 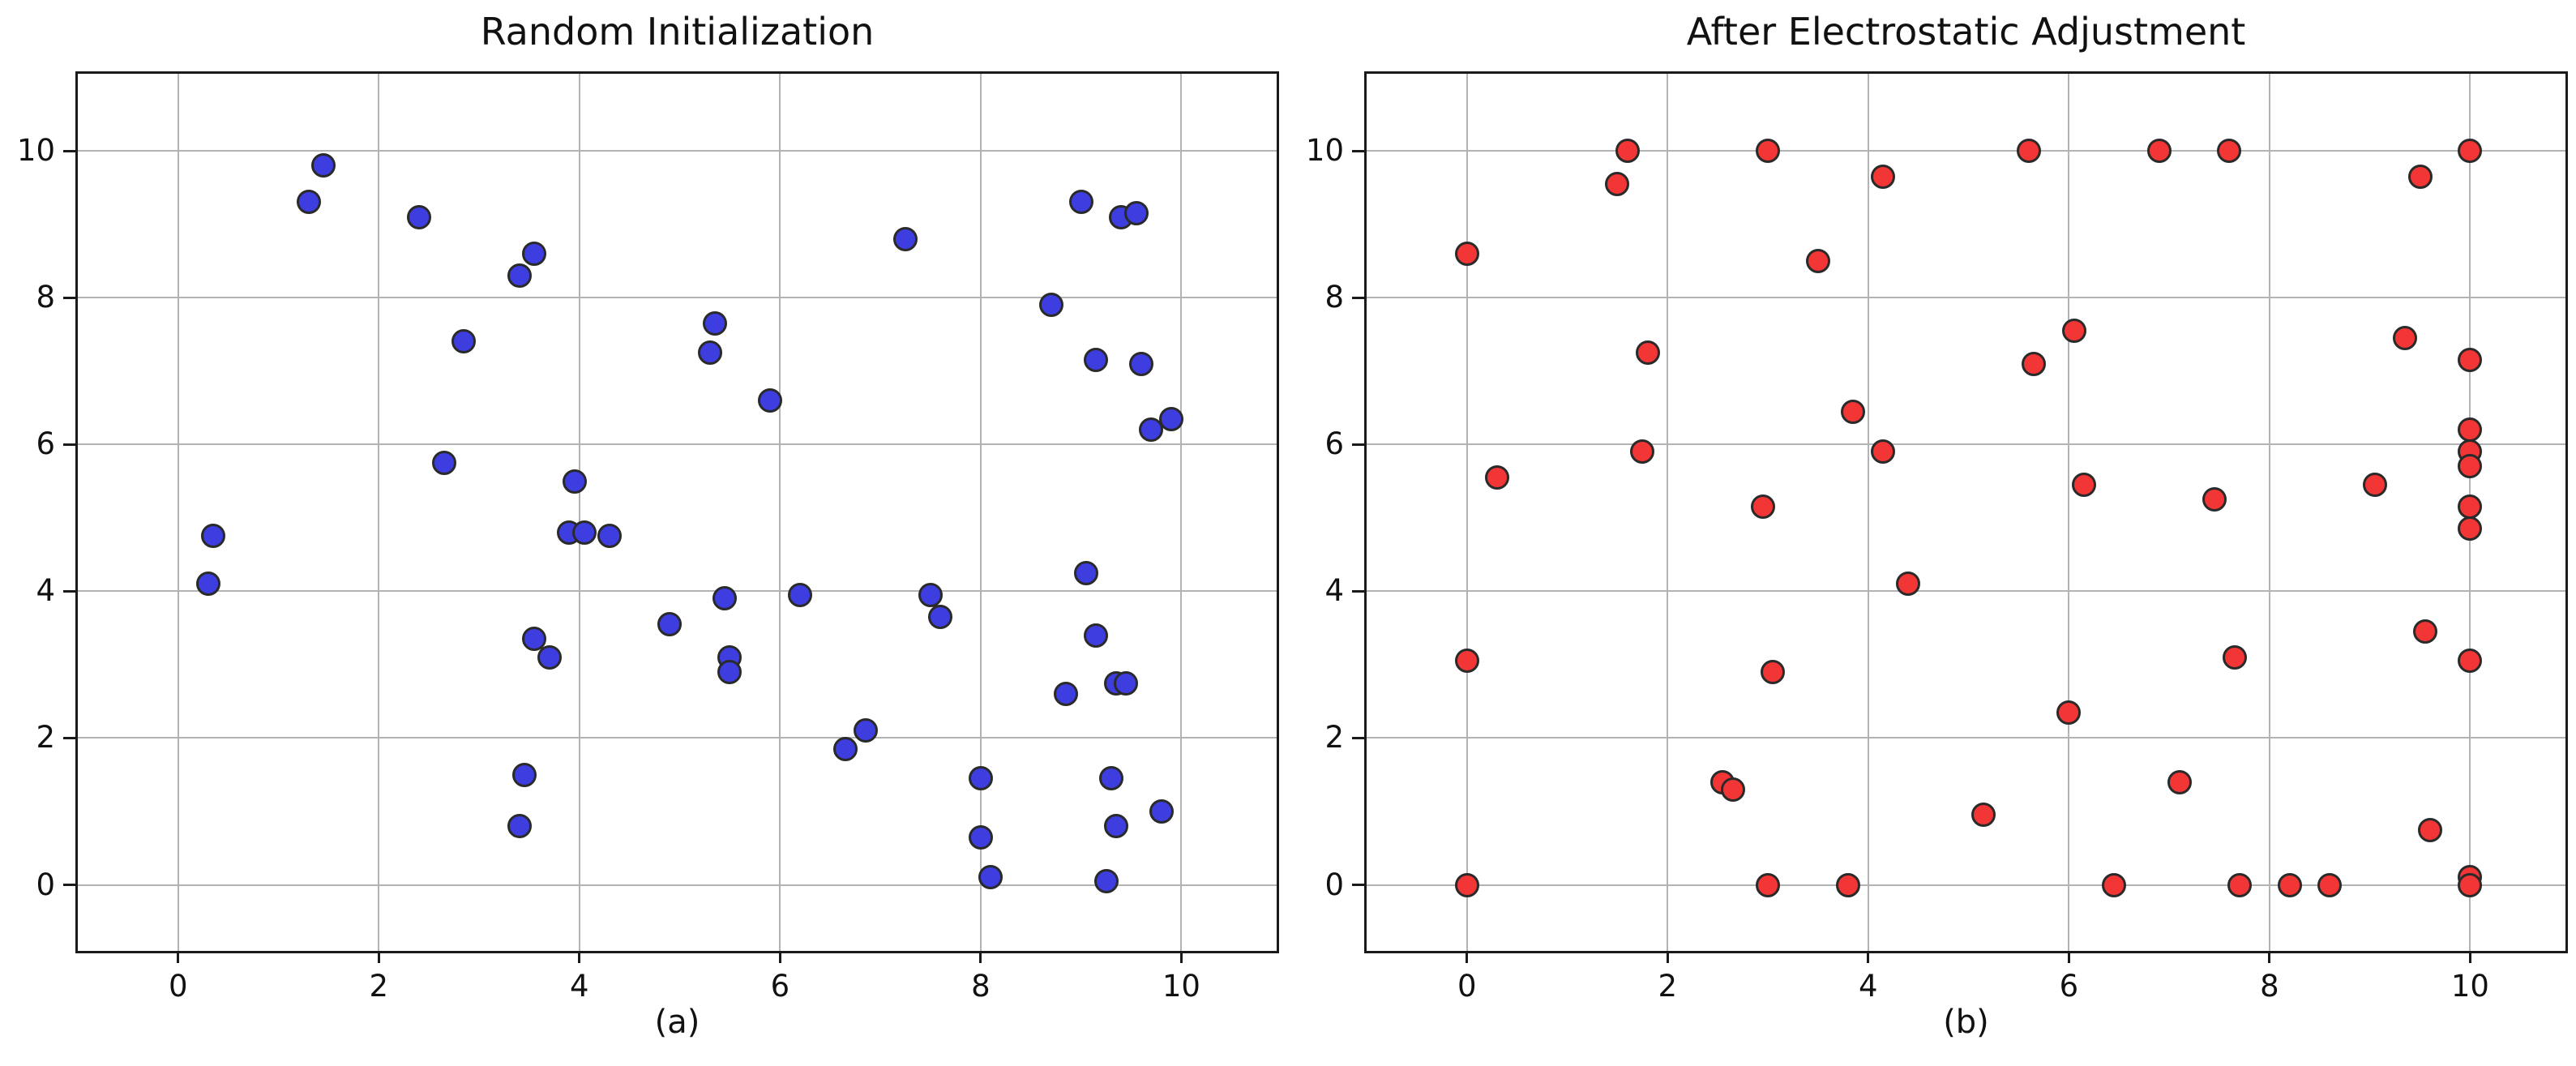 What do you see at coordinates (45, 444) in the screenshot?
I see `y-axis-tick-label: 6` at bounding box center [45, 444].